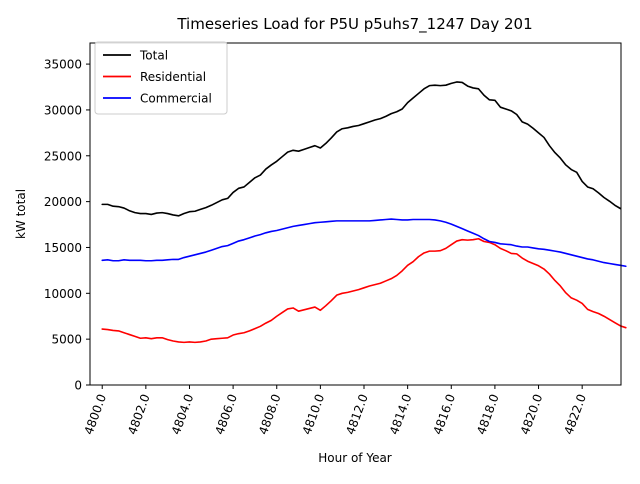 This screenshot has width=640, height=484. What do you see at coordinates (355, 458) in the screenshot?
I see `x-axis-label: Hour of Year` at bounding box center [355, 458].